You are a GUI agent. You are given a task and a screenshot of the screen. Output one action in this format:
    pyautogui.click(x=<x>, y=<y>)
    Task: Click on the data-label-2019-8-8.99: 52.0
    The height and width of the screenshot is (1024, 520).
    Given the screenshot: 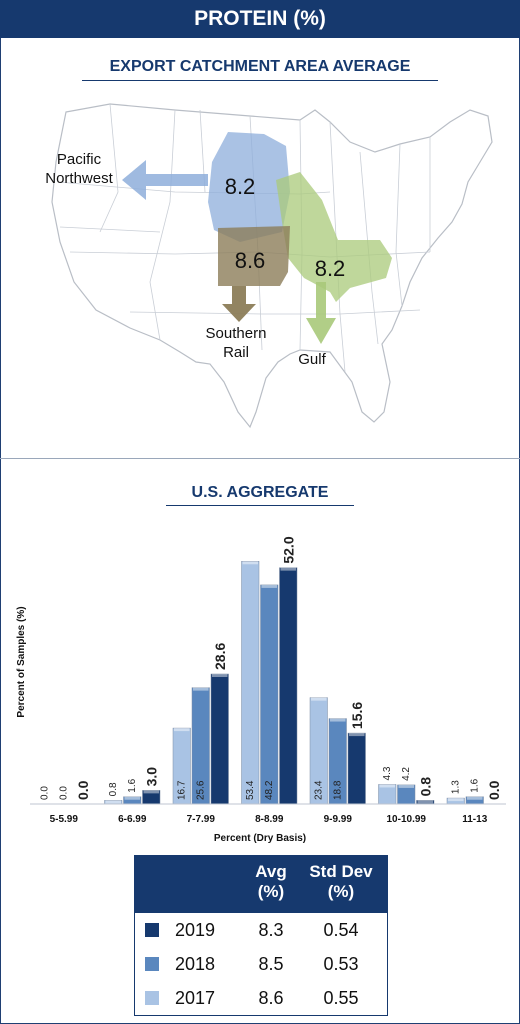 What is the action you would take?
    pyautogui.click(x=288, y=549)
    